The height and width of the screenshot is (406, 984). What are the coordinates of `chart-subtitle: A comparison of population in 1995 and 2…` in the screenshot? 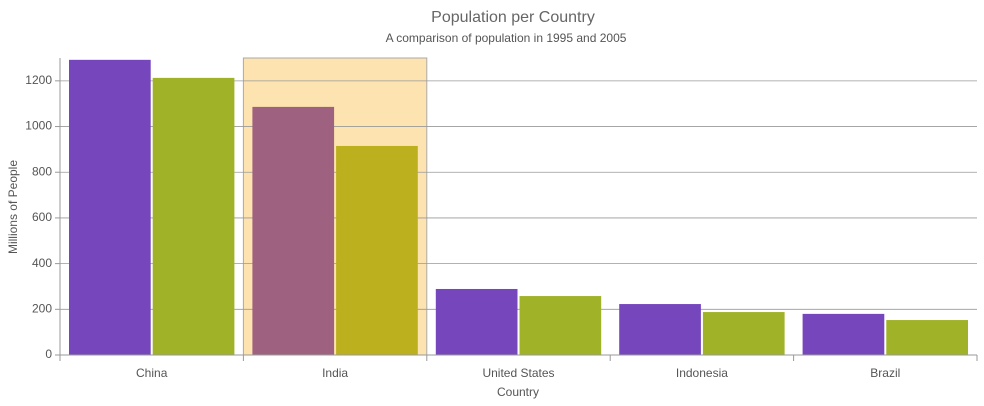 It's located at (506, 38).